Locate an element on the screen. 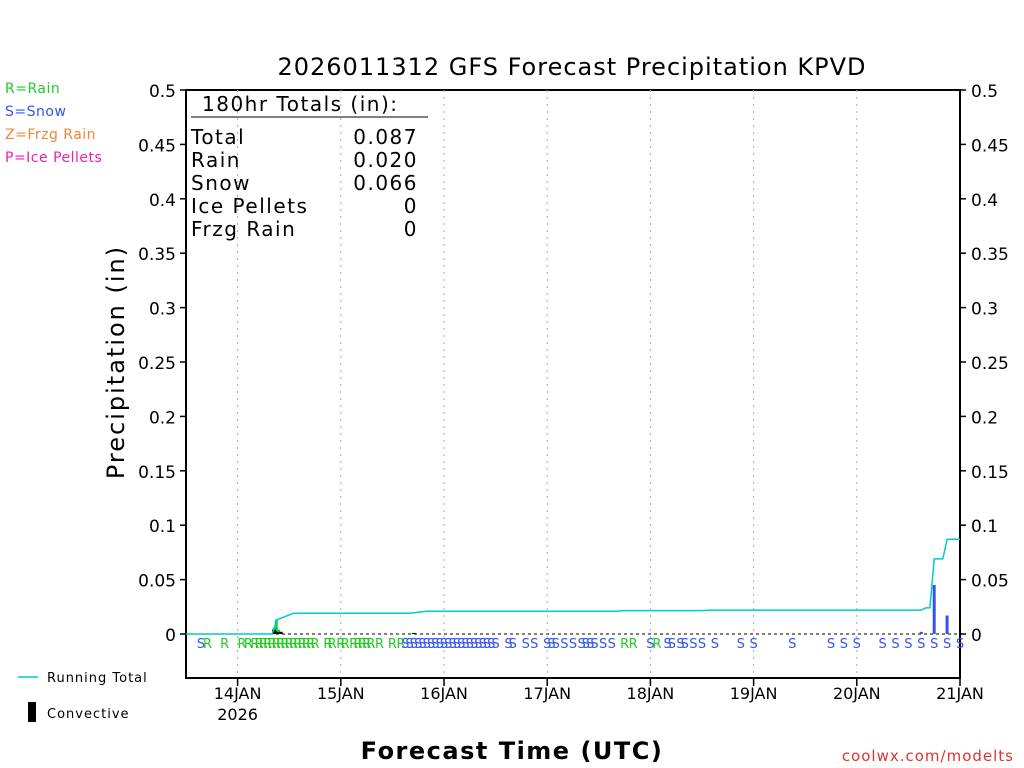 The width and height of the screenshot is (1024, 768). y-tick-label: 0.15 is located at coordinates (157, 473).